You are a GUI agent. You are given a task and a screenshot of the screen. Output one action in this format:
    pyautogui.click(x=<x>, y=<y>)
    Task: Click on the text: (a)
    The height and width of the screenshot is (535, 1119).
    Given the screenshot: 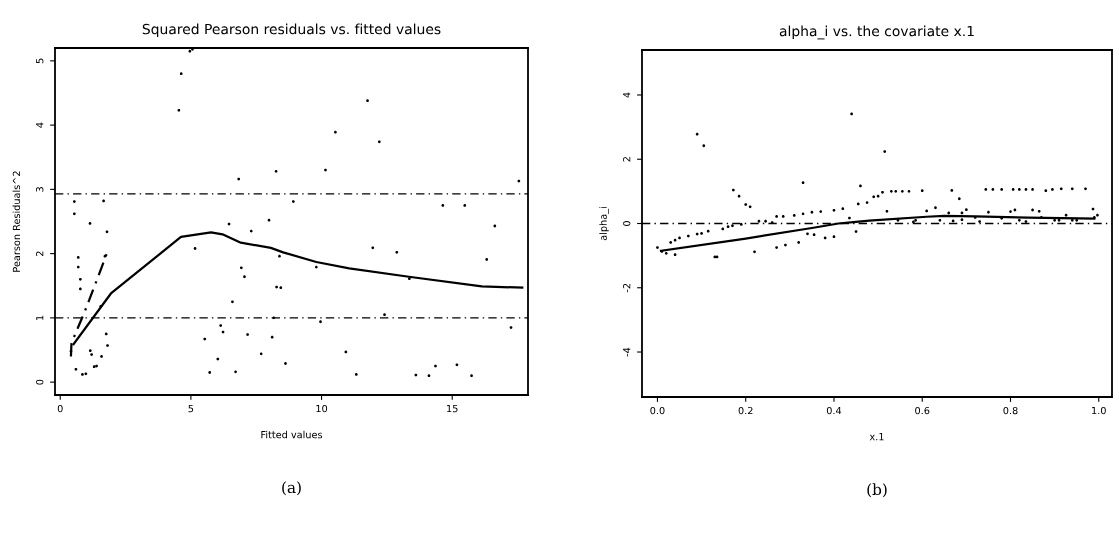 What is the action you would take?
    pyautogui.click(x=291, y=488)
    